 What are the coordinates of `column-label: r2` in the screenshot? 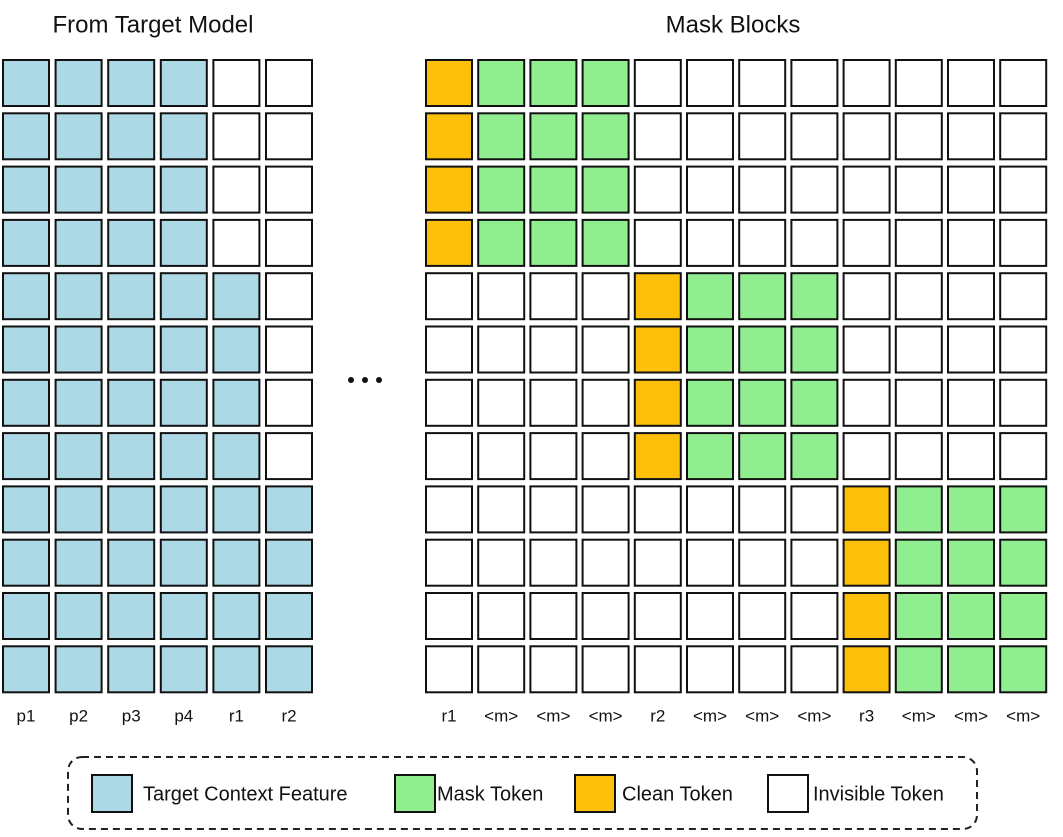 It's located at (288, 715).